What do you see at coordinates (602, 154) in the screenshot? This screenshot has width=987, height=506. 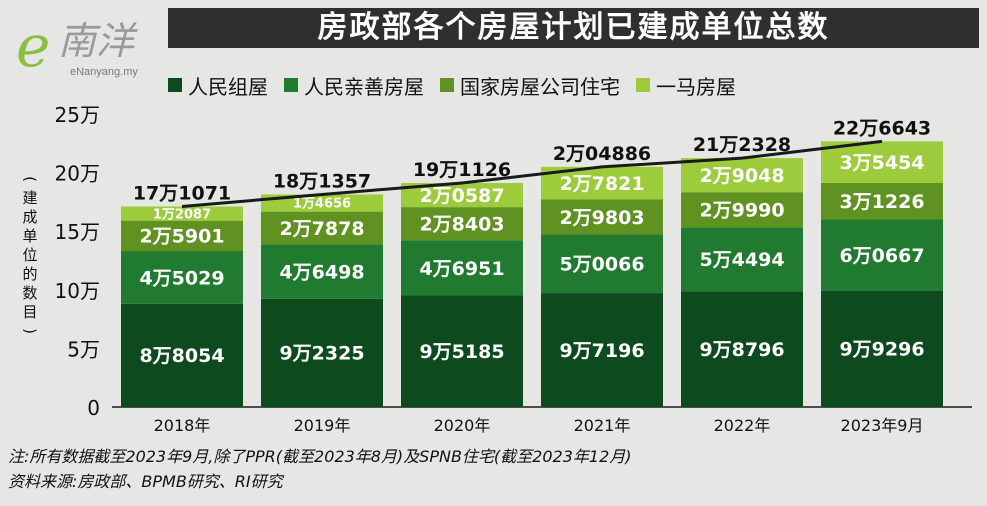 I see `total-label: 2万04886` at bounding box center [602, 154].